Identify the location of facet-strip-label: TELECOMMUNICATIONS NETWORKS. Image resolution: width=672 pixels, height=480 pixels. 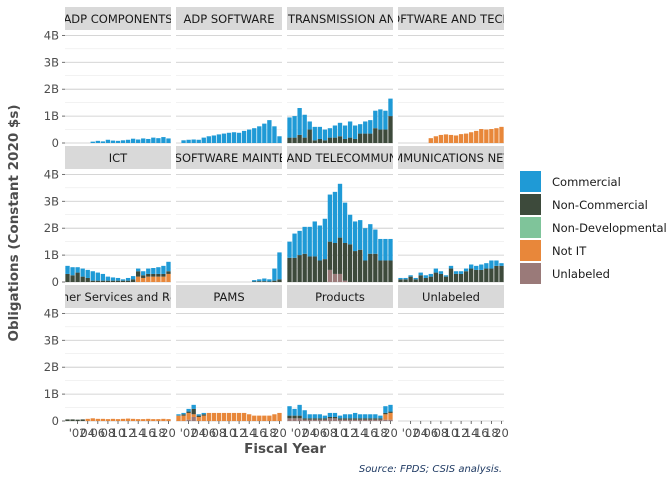
(450, 158).